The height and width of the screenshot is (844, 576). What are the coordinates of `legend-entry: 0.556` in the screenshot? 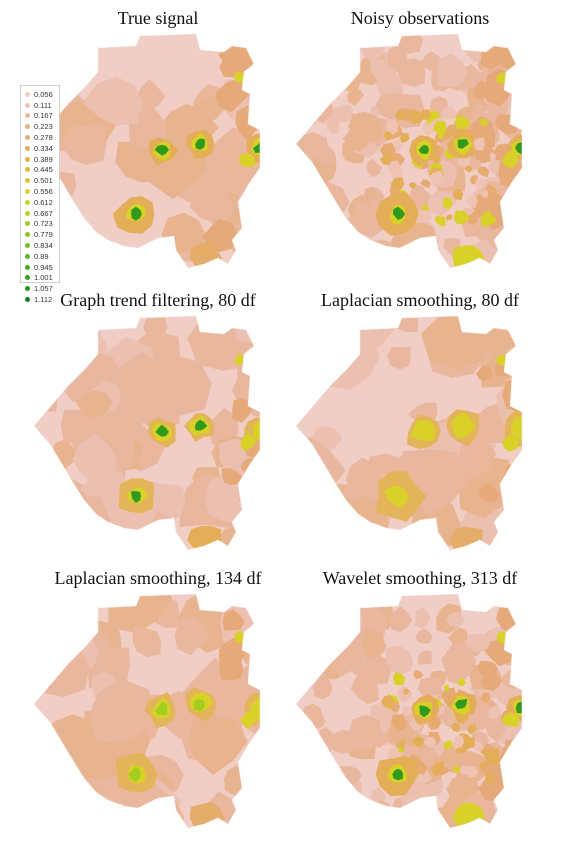 It's located at (40, 191).